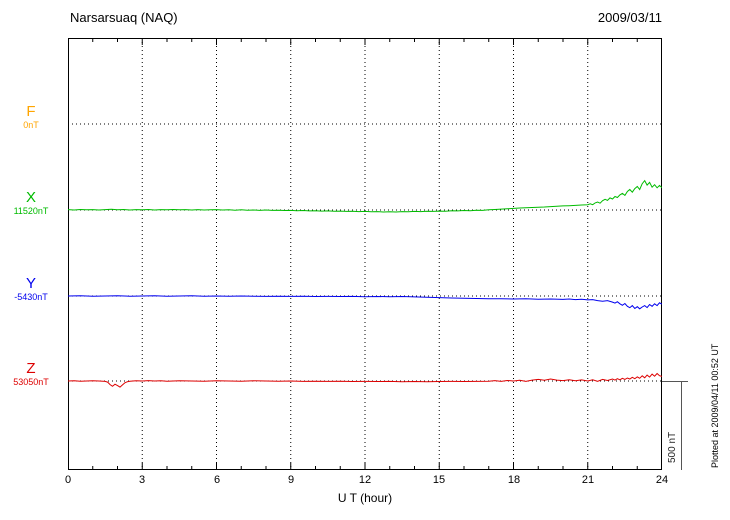 This screenshot has width=730, height=520. What do you see at coordinates (662, 480) in the screenshot?
I see `x-tick-label: 24` at bounding box center [662, 480].